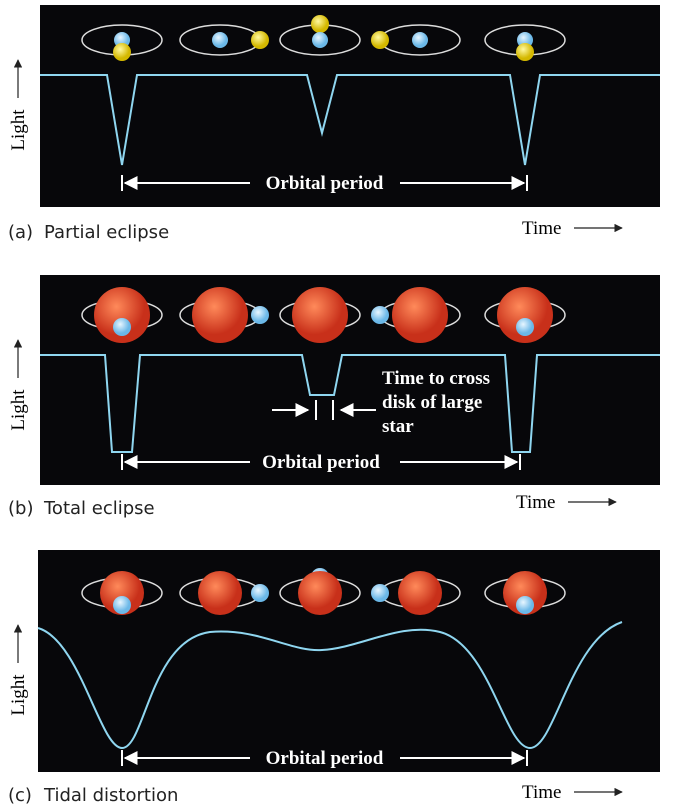 This screenshot has width=676, height=808. I want to click on annotation: Time to cross, so click(436, 378).